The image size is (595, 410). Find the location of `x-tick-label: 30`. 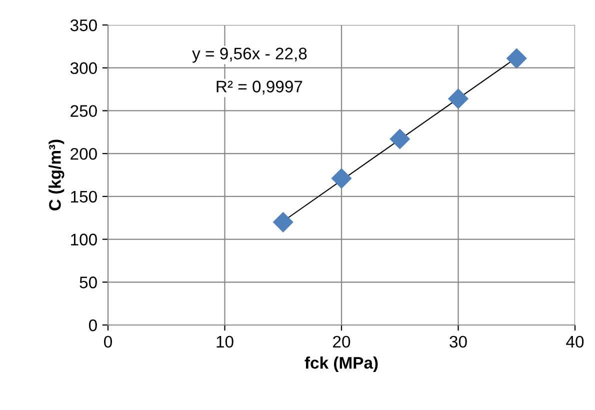

x-tick-label: 30 is located at coordinates (458, 342).